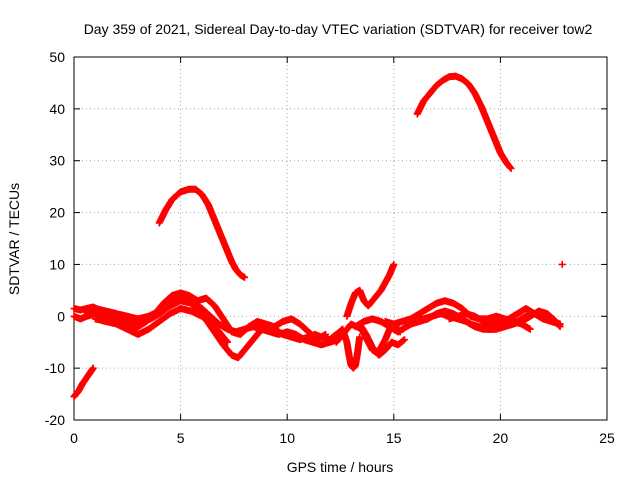 The width and height of the screenshot is (640, 480). What do you see at coordinates (61, 316) in the screenshot?
I see `y-tick-label: 0` at bounding box center [61, 316].